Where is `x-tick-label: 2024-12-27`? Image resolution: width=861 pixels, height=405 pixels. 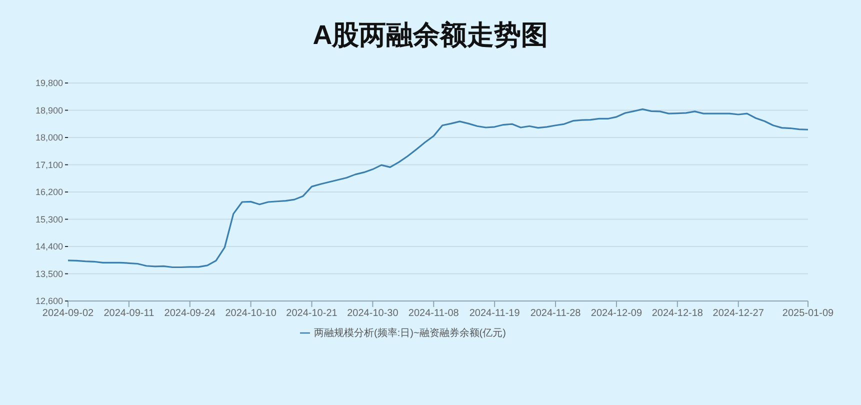
x-tick-label: 2024-12-27 is located at coordinates (738, 314).